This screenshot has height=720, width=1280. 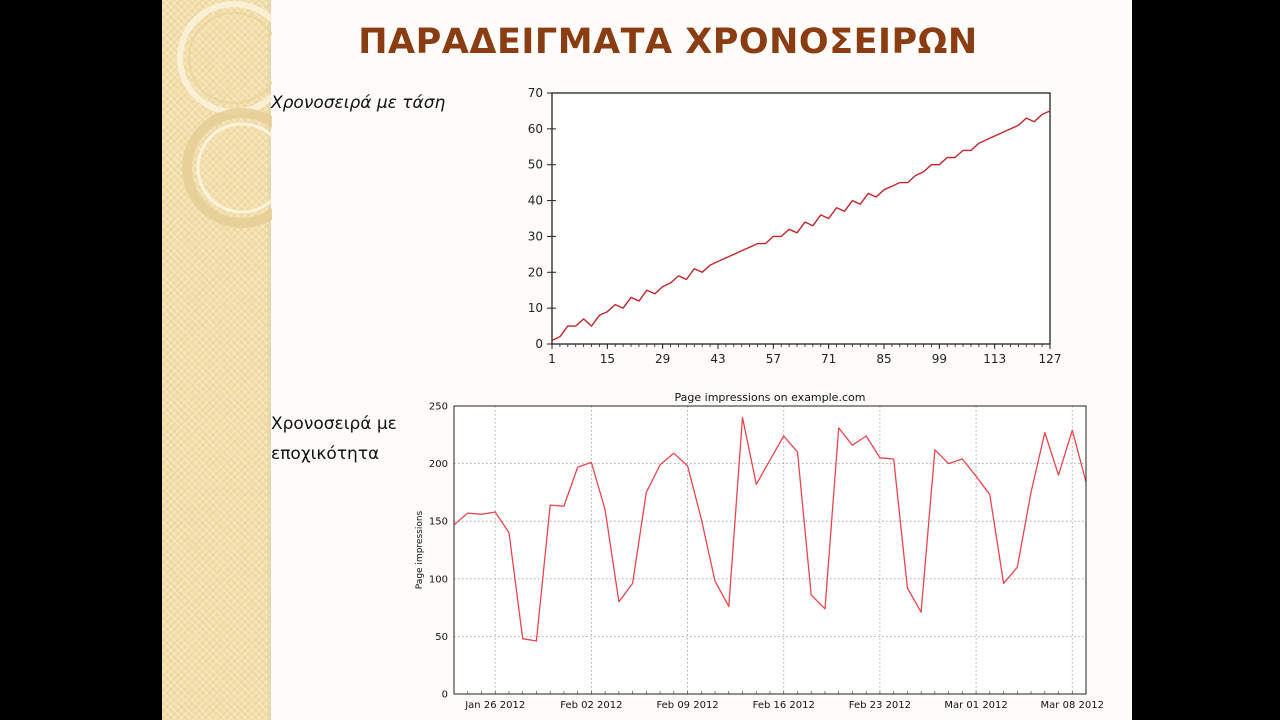 I want to click on trend-x-tick-label: 113, so click(x=994, y=359).